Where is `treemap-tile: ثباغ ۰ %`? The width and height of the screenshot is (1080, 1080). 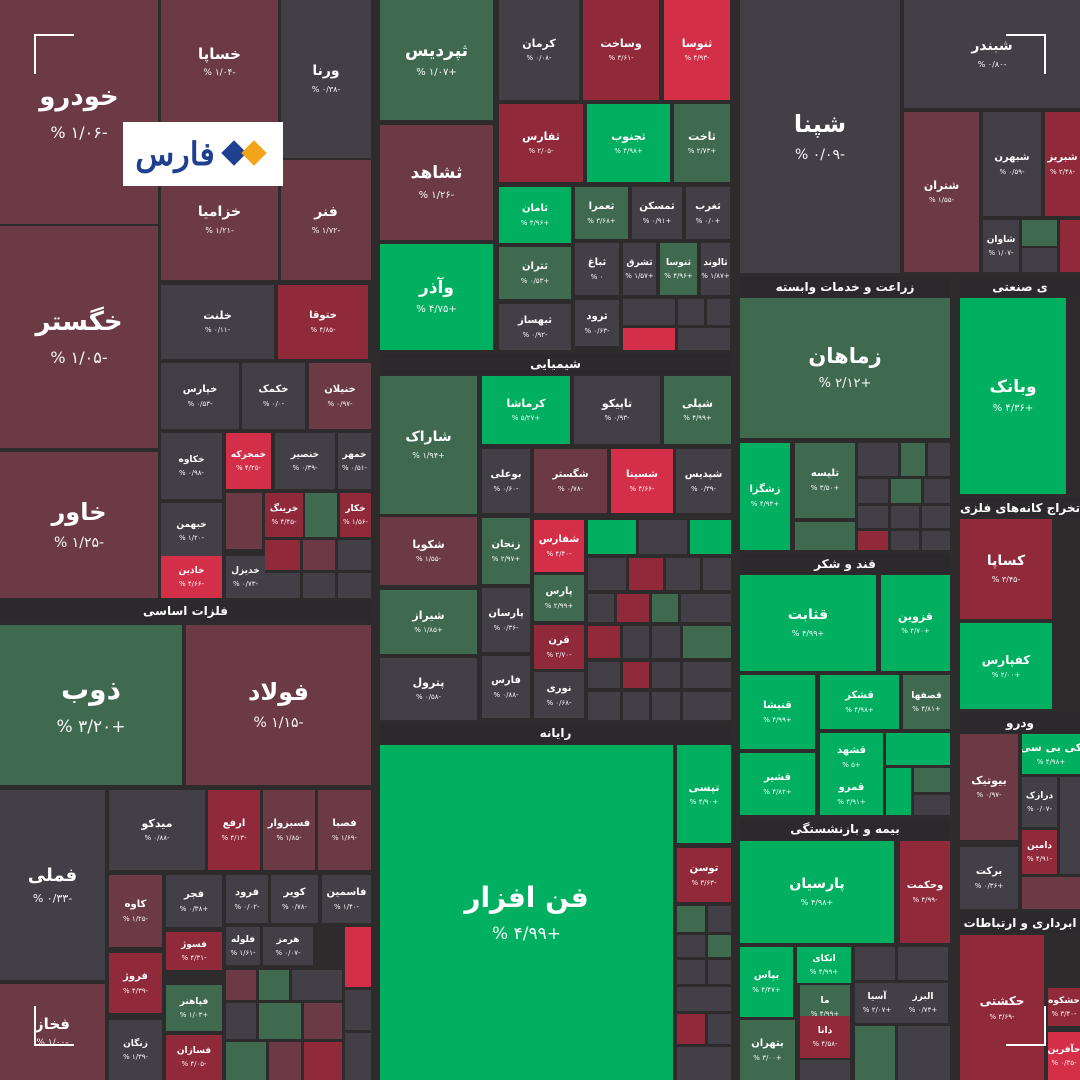 treemap-tile: ثباغ ۰ % is located at coordinates (597, 269).